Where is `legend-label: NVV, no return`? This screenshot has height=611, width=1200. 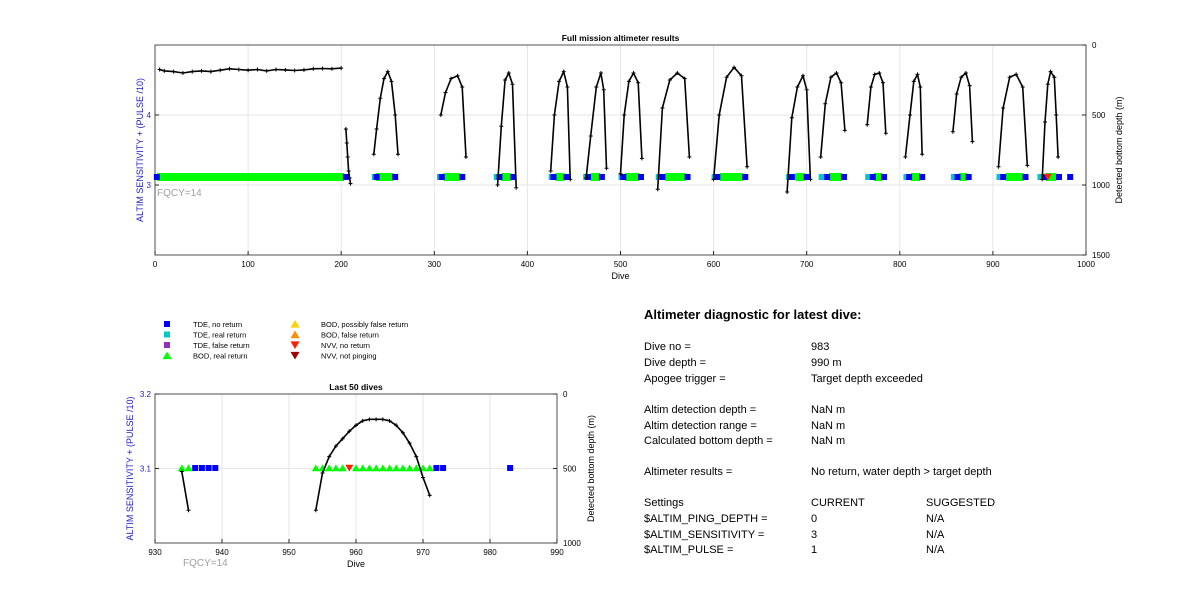 legend-label: NVV, no return is located at coordinates (345, 345).